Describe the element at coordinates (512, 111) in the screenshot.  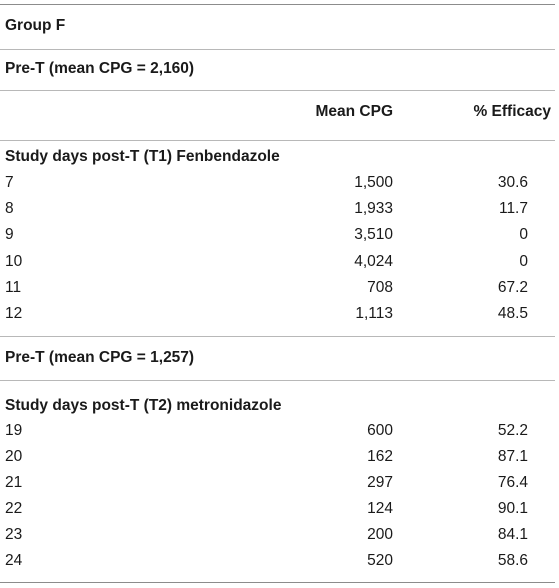
I see `column-header-efficacy: % Efficacy` at that location.